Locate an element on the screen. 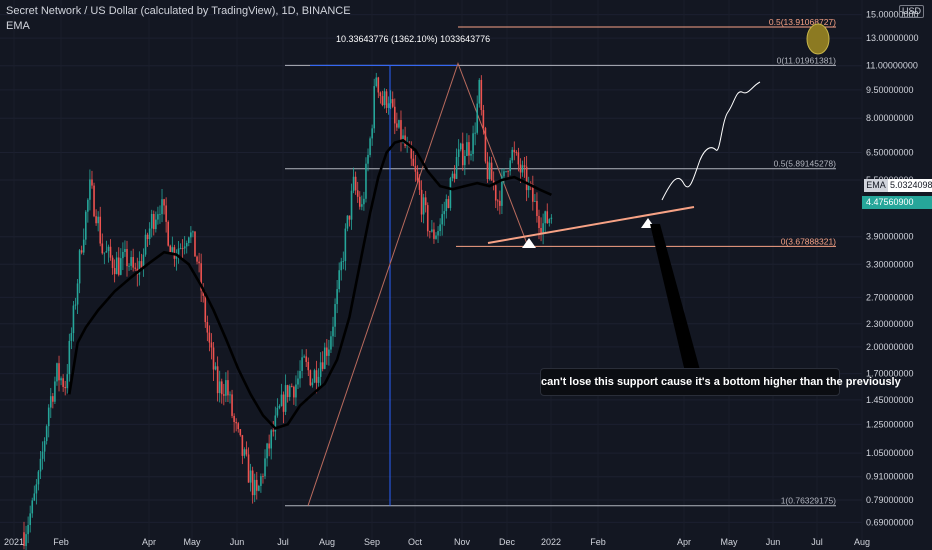  support-trendline is located at coordinates (591, 225).